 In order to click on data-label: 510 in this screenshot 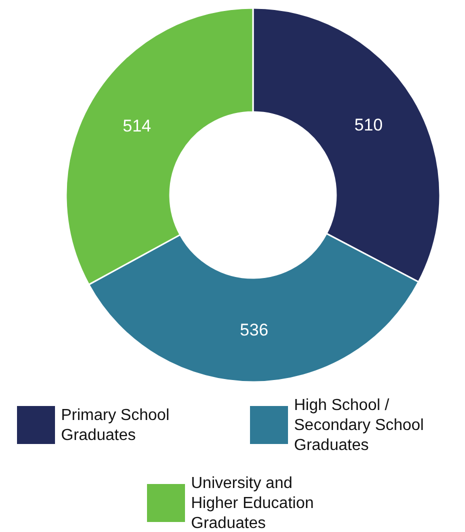, I will do `click(368, 125)`.